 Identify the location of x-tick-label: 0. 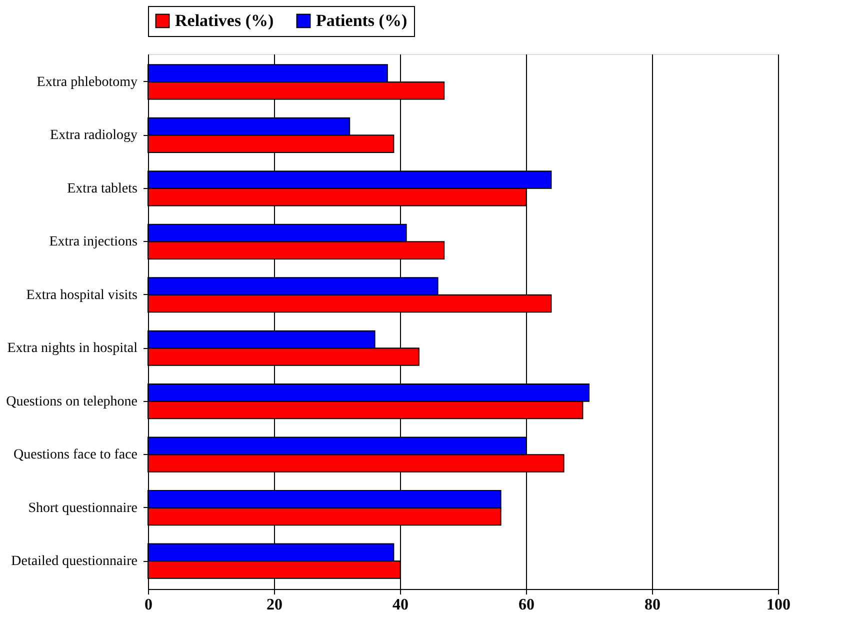
(148, 605).